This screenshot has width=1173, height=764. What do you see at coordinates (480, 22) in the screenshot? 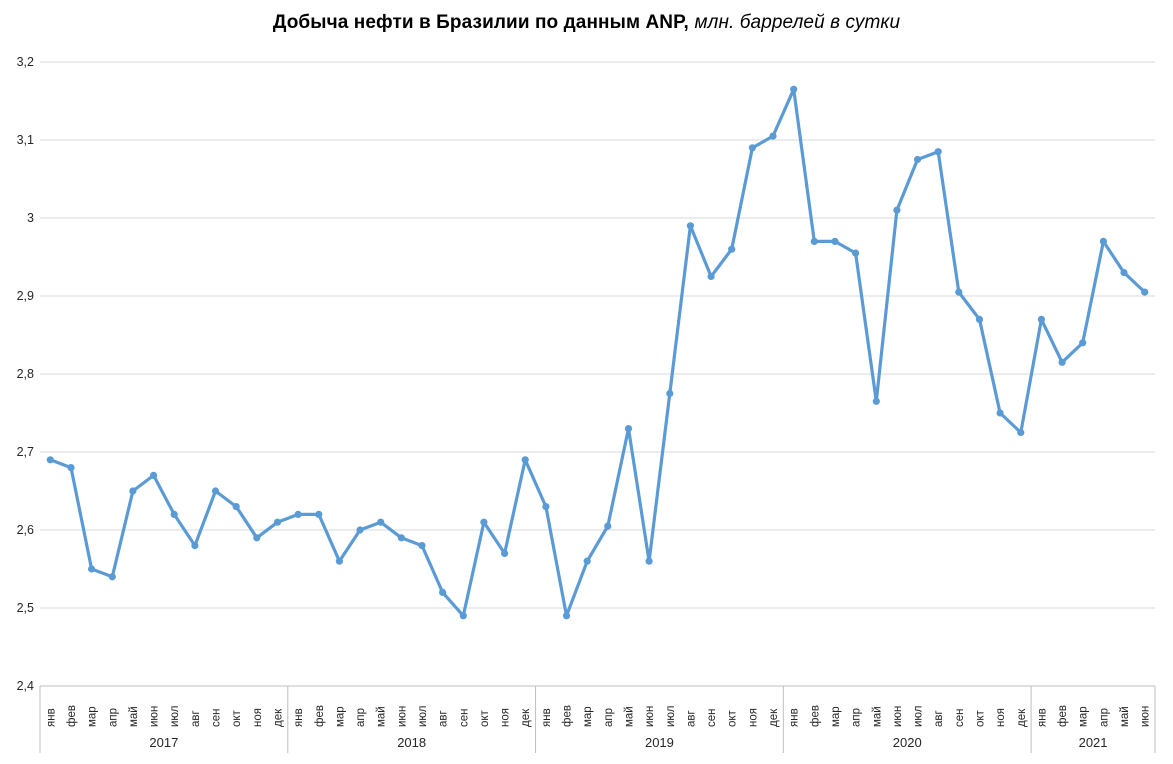
I see `chart-title-main: Добыча нефти в Бразилии по данным ANP,` at bounding box center [480, 22].